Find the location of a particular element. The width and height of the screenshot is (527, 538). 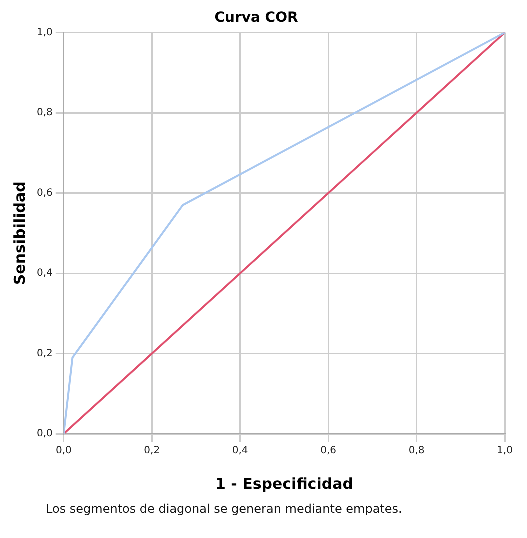

x-axis-title: 1 - Especificidad is located at coordinates (284, 483).